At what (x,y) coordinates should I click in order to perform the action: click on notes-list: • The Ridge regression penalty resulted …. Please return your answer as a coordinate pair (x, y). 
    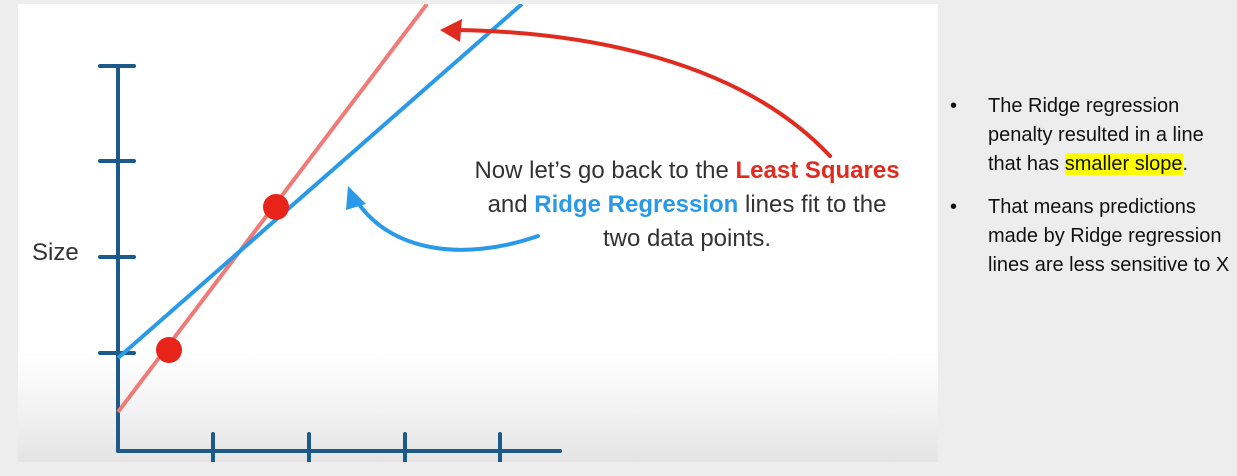
    Looking at the image, I should click on (1089, 193).